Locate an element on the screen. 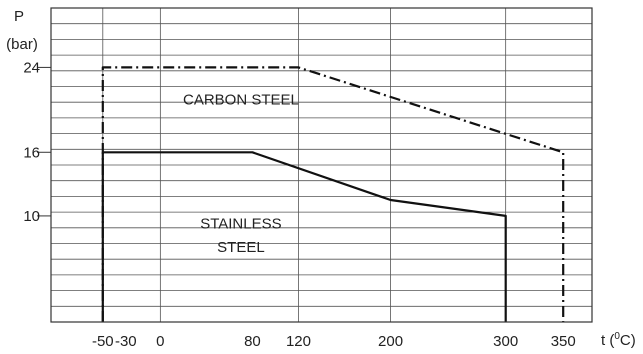 This screenshot has height=354, width=643. x-tick-label: -50 is located at coordinates (103, 341).